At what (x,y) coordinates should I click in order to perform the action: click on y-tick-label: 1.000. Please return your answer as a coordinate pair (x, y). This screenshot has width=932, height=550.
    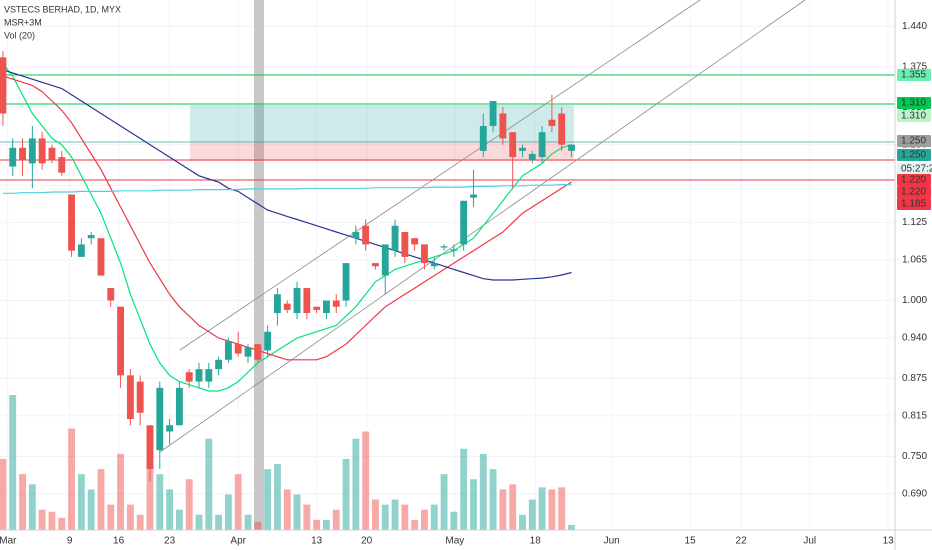
    Looking at the image, I should click on (914, 300).